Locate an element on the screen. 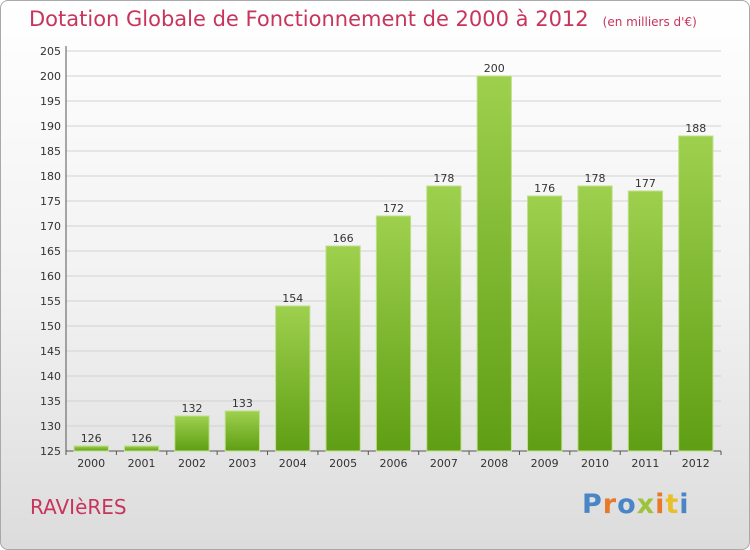  data-label: 154 is located at coordinates (292, 298).